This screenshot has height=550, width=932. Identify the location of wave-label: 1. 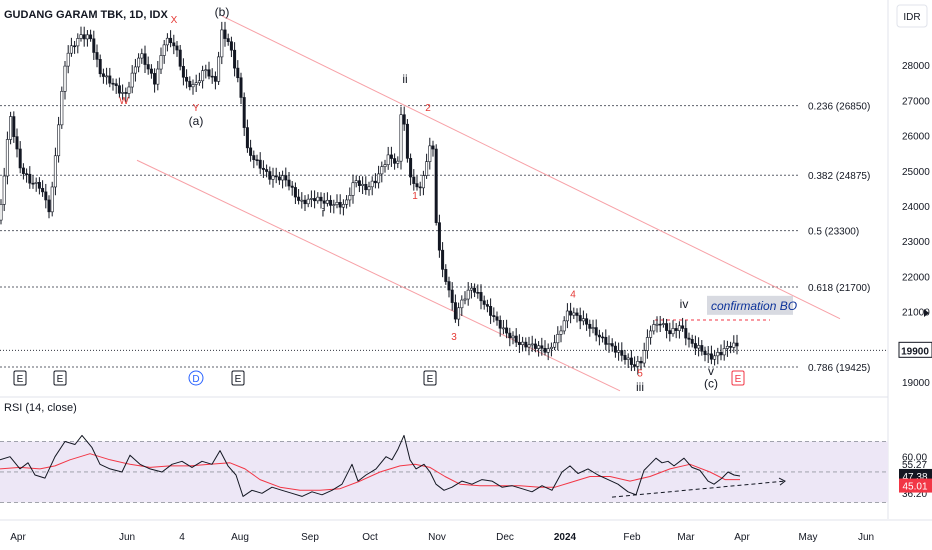
(415, 196).